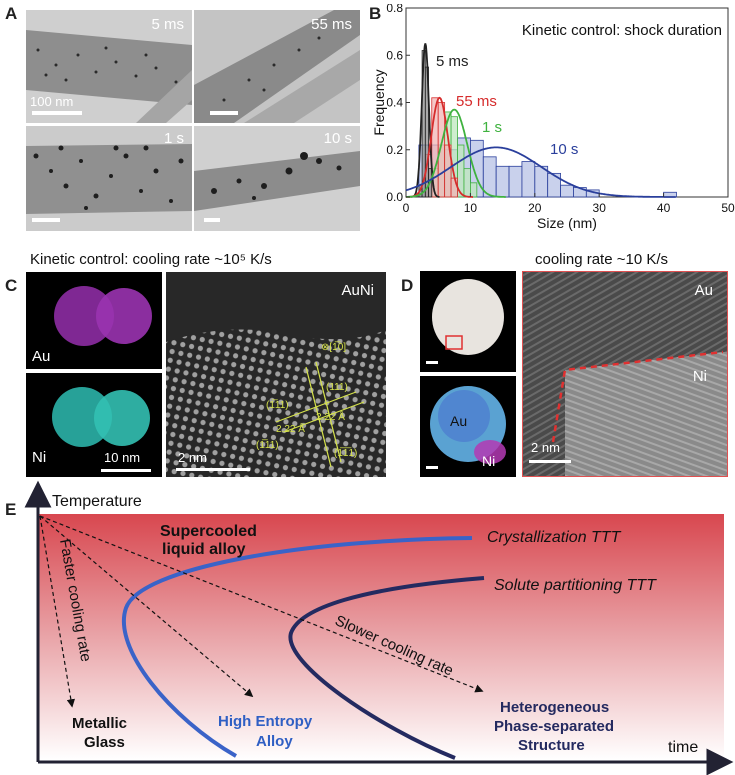  What do you see at coordinates (146, 606) in the screenshot?
I see `medium-cooling-arrow` at bounding box center [146, 606].